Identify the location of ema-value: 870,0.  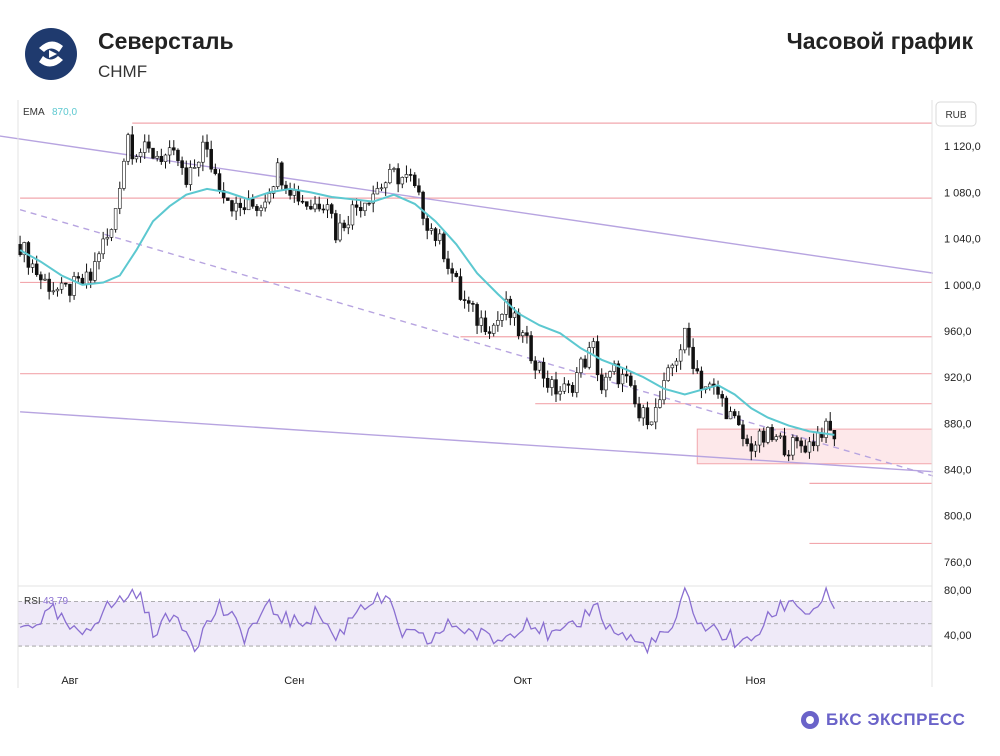
(64, 112).